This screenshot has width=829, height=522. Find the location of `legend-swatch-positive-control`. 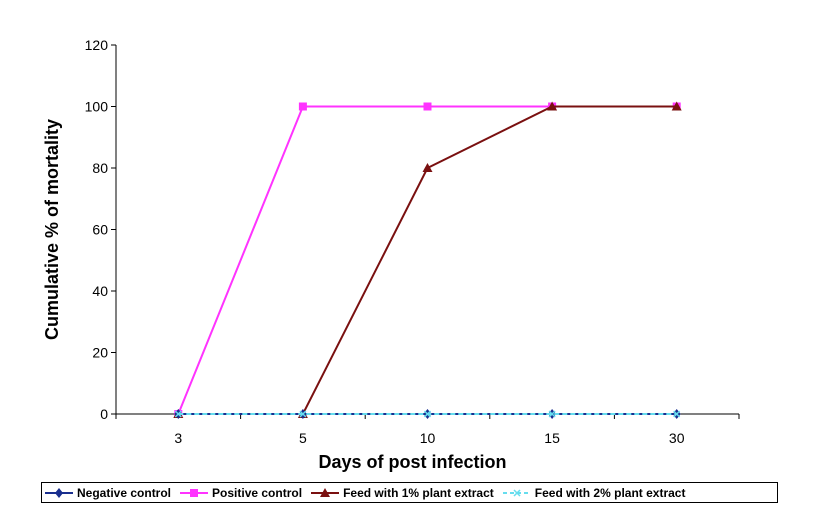

legend-swatch-positive-control is located at coordinates (194, 492).